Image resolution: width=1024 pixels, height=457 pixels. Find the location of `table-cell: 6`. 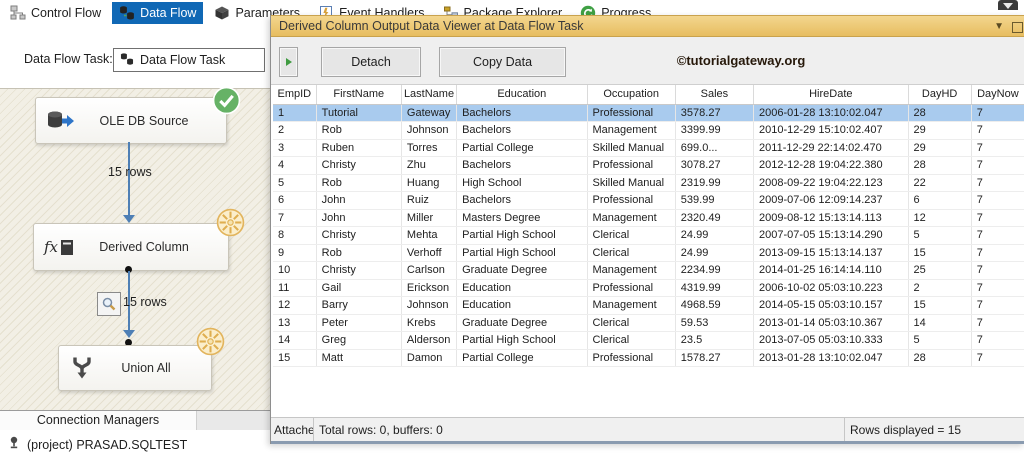

table-cell: 6 is located at coordinates (940, 200).